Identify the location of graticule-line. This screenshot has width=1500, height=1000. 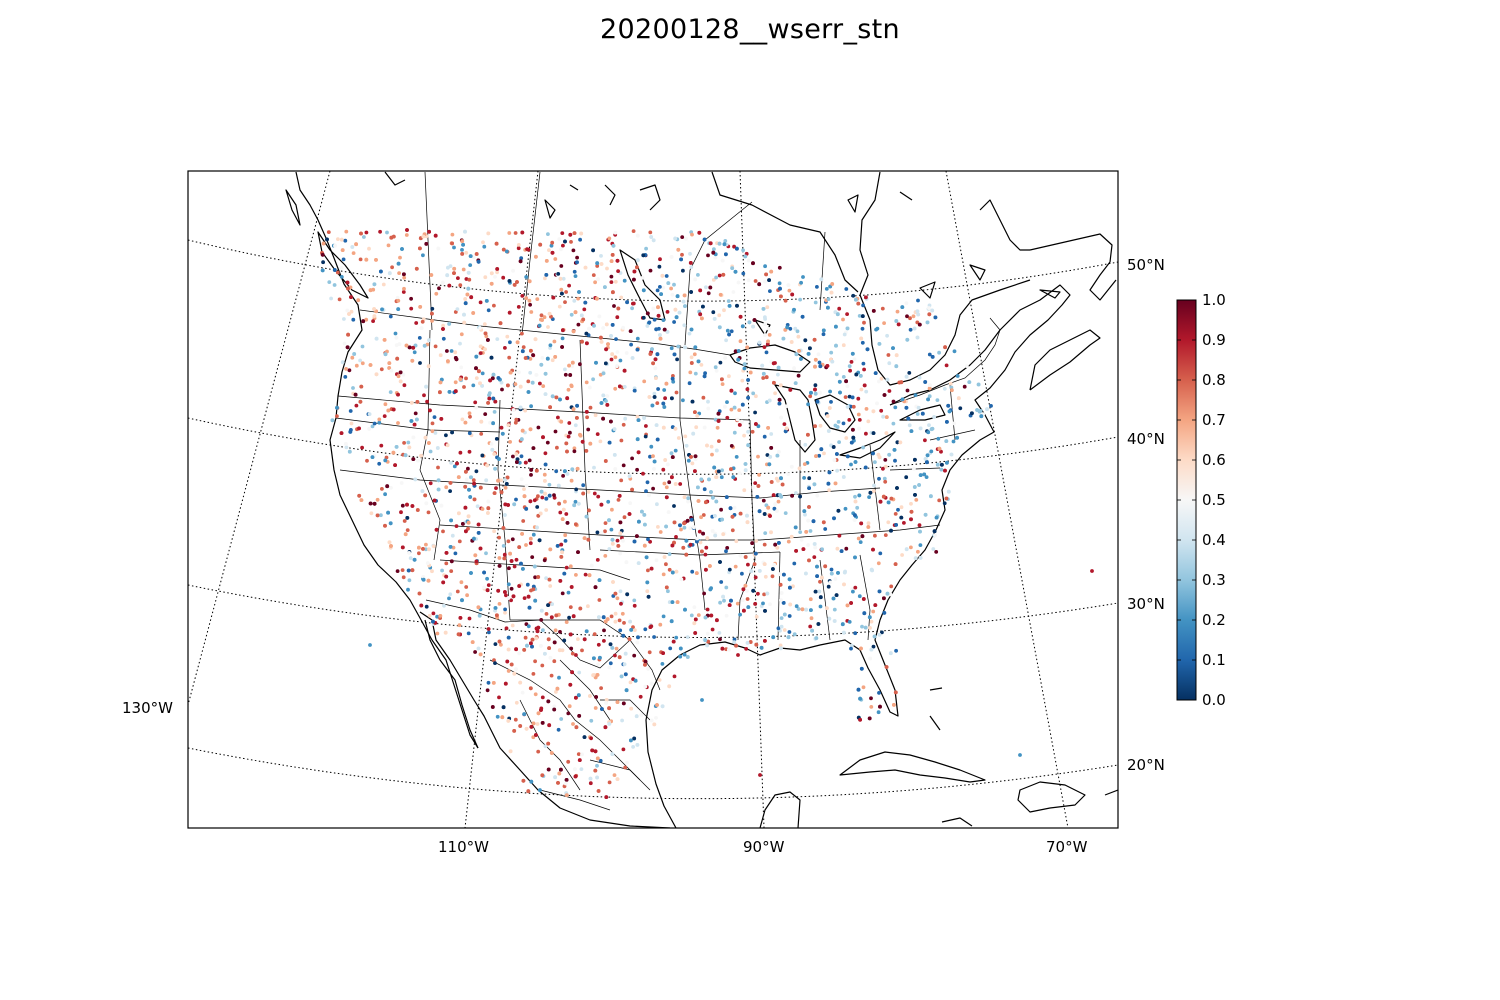
(653, 611).